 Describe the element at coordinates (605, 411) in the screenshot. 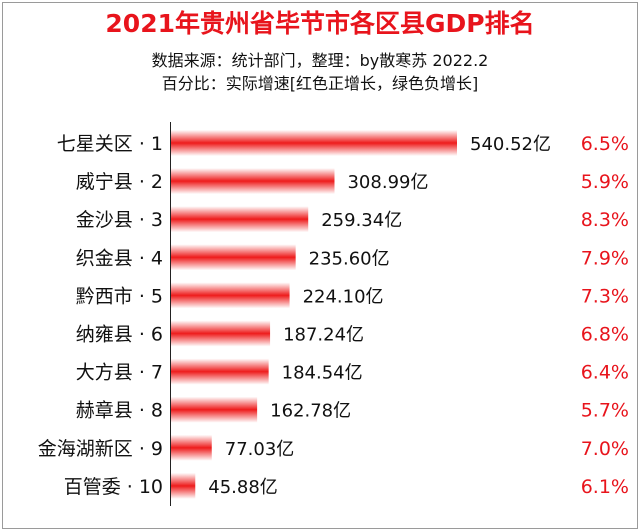

I see `growth-label: 5.7%` at that location.